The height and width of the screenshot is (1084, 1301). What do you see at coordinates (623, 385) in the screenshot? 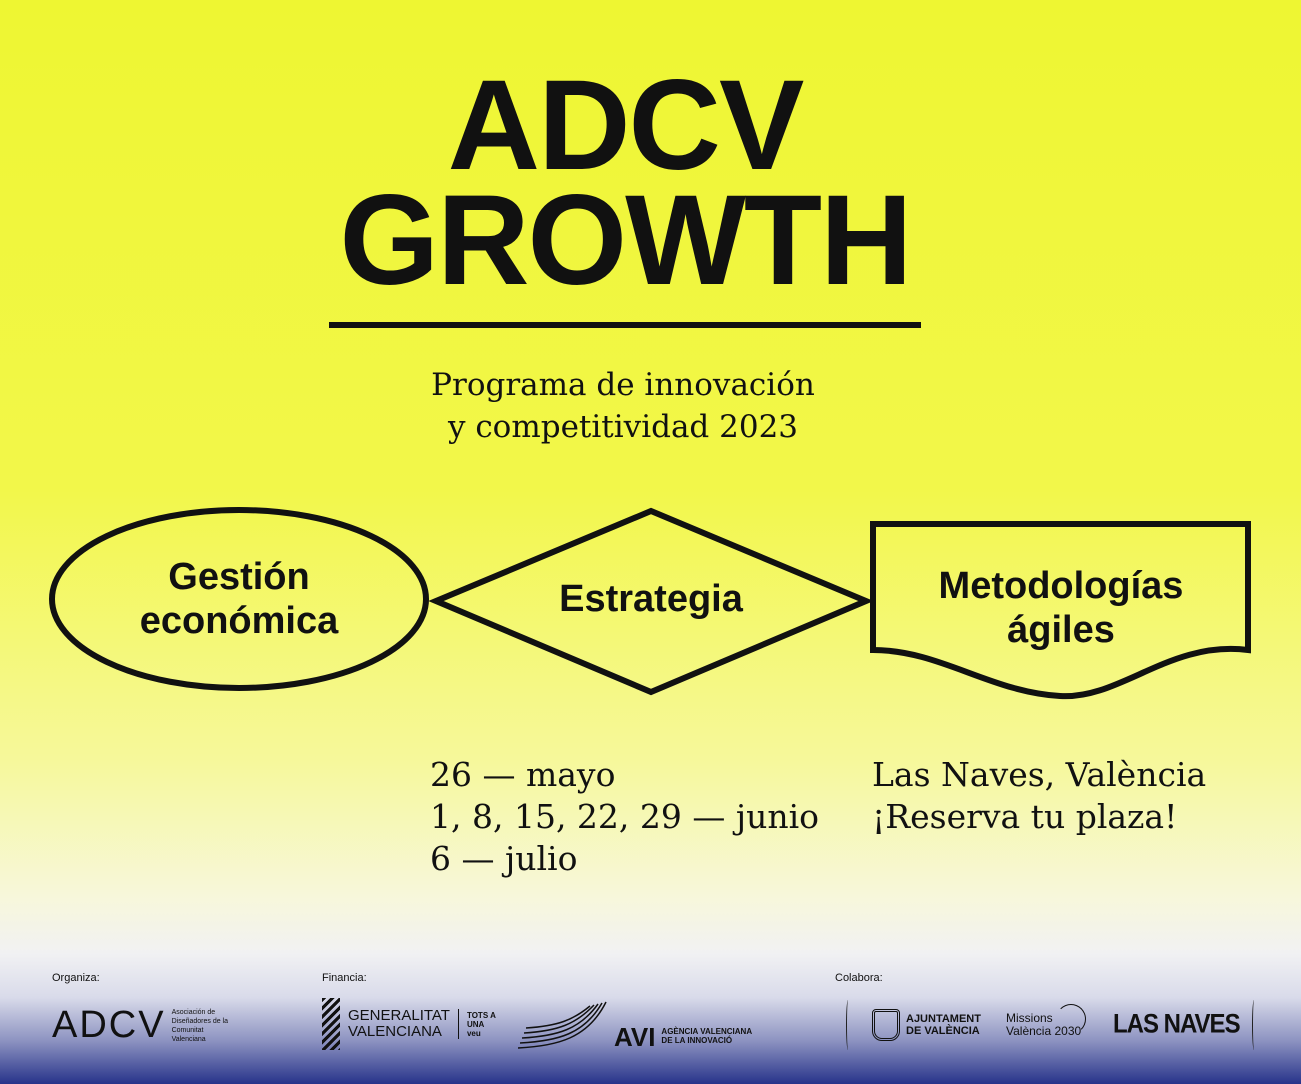
I see `subtitle-line-1: Programa de innovación` at bounding box center [623, 385].